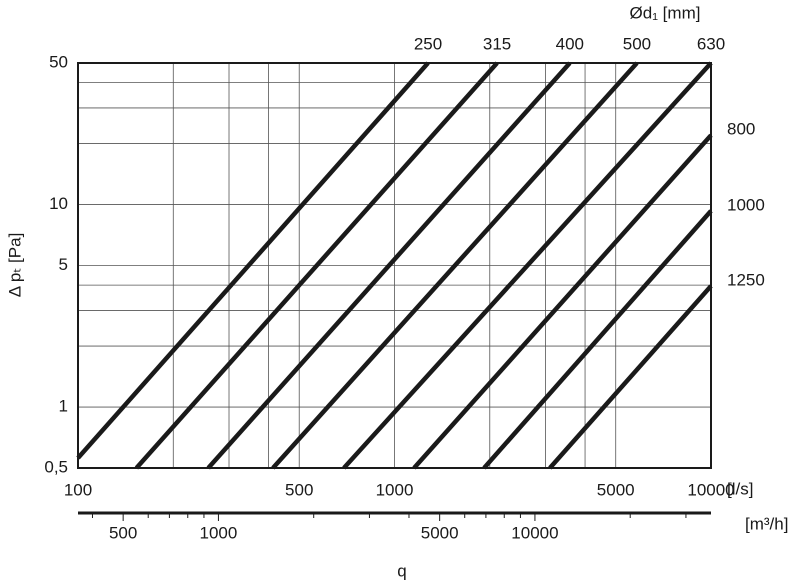 The width and height of the screenshot is (805, 584). Describe the element at coordinates (219, 532) in the screenshot. I see `x2-tick-label: 1000` at that location.